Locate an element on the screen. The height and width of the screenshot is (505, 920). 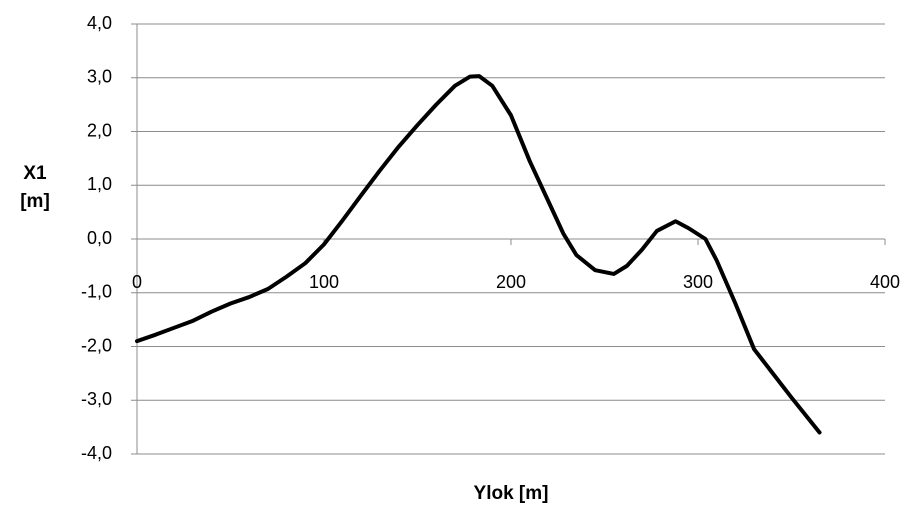
y-tick-label: -3,0 is located at coordinates (96, 399).